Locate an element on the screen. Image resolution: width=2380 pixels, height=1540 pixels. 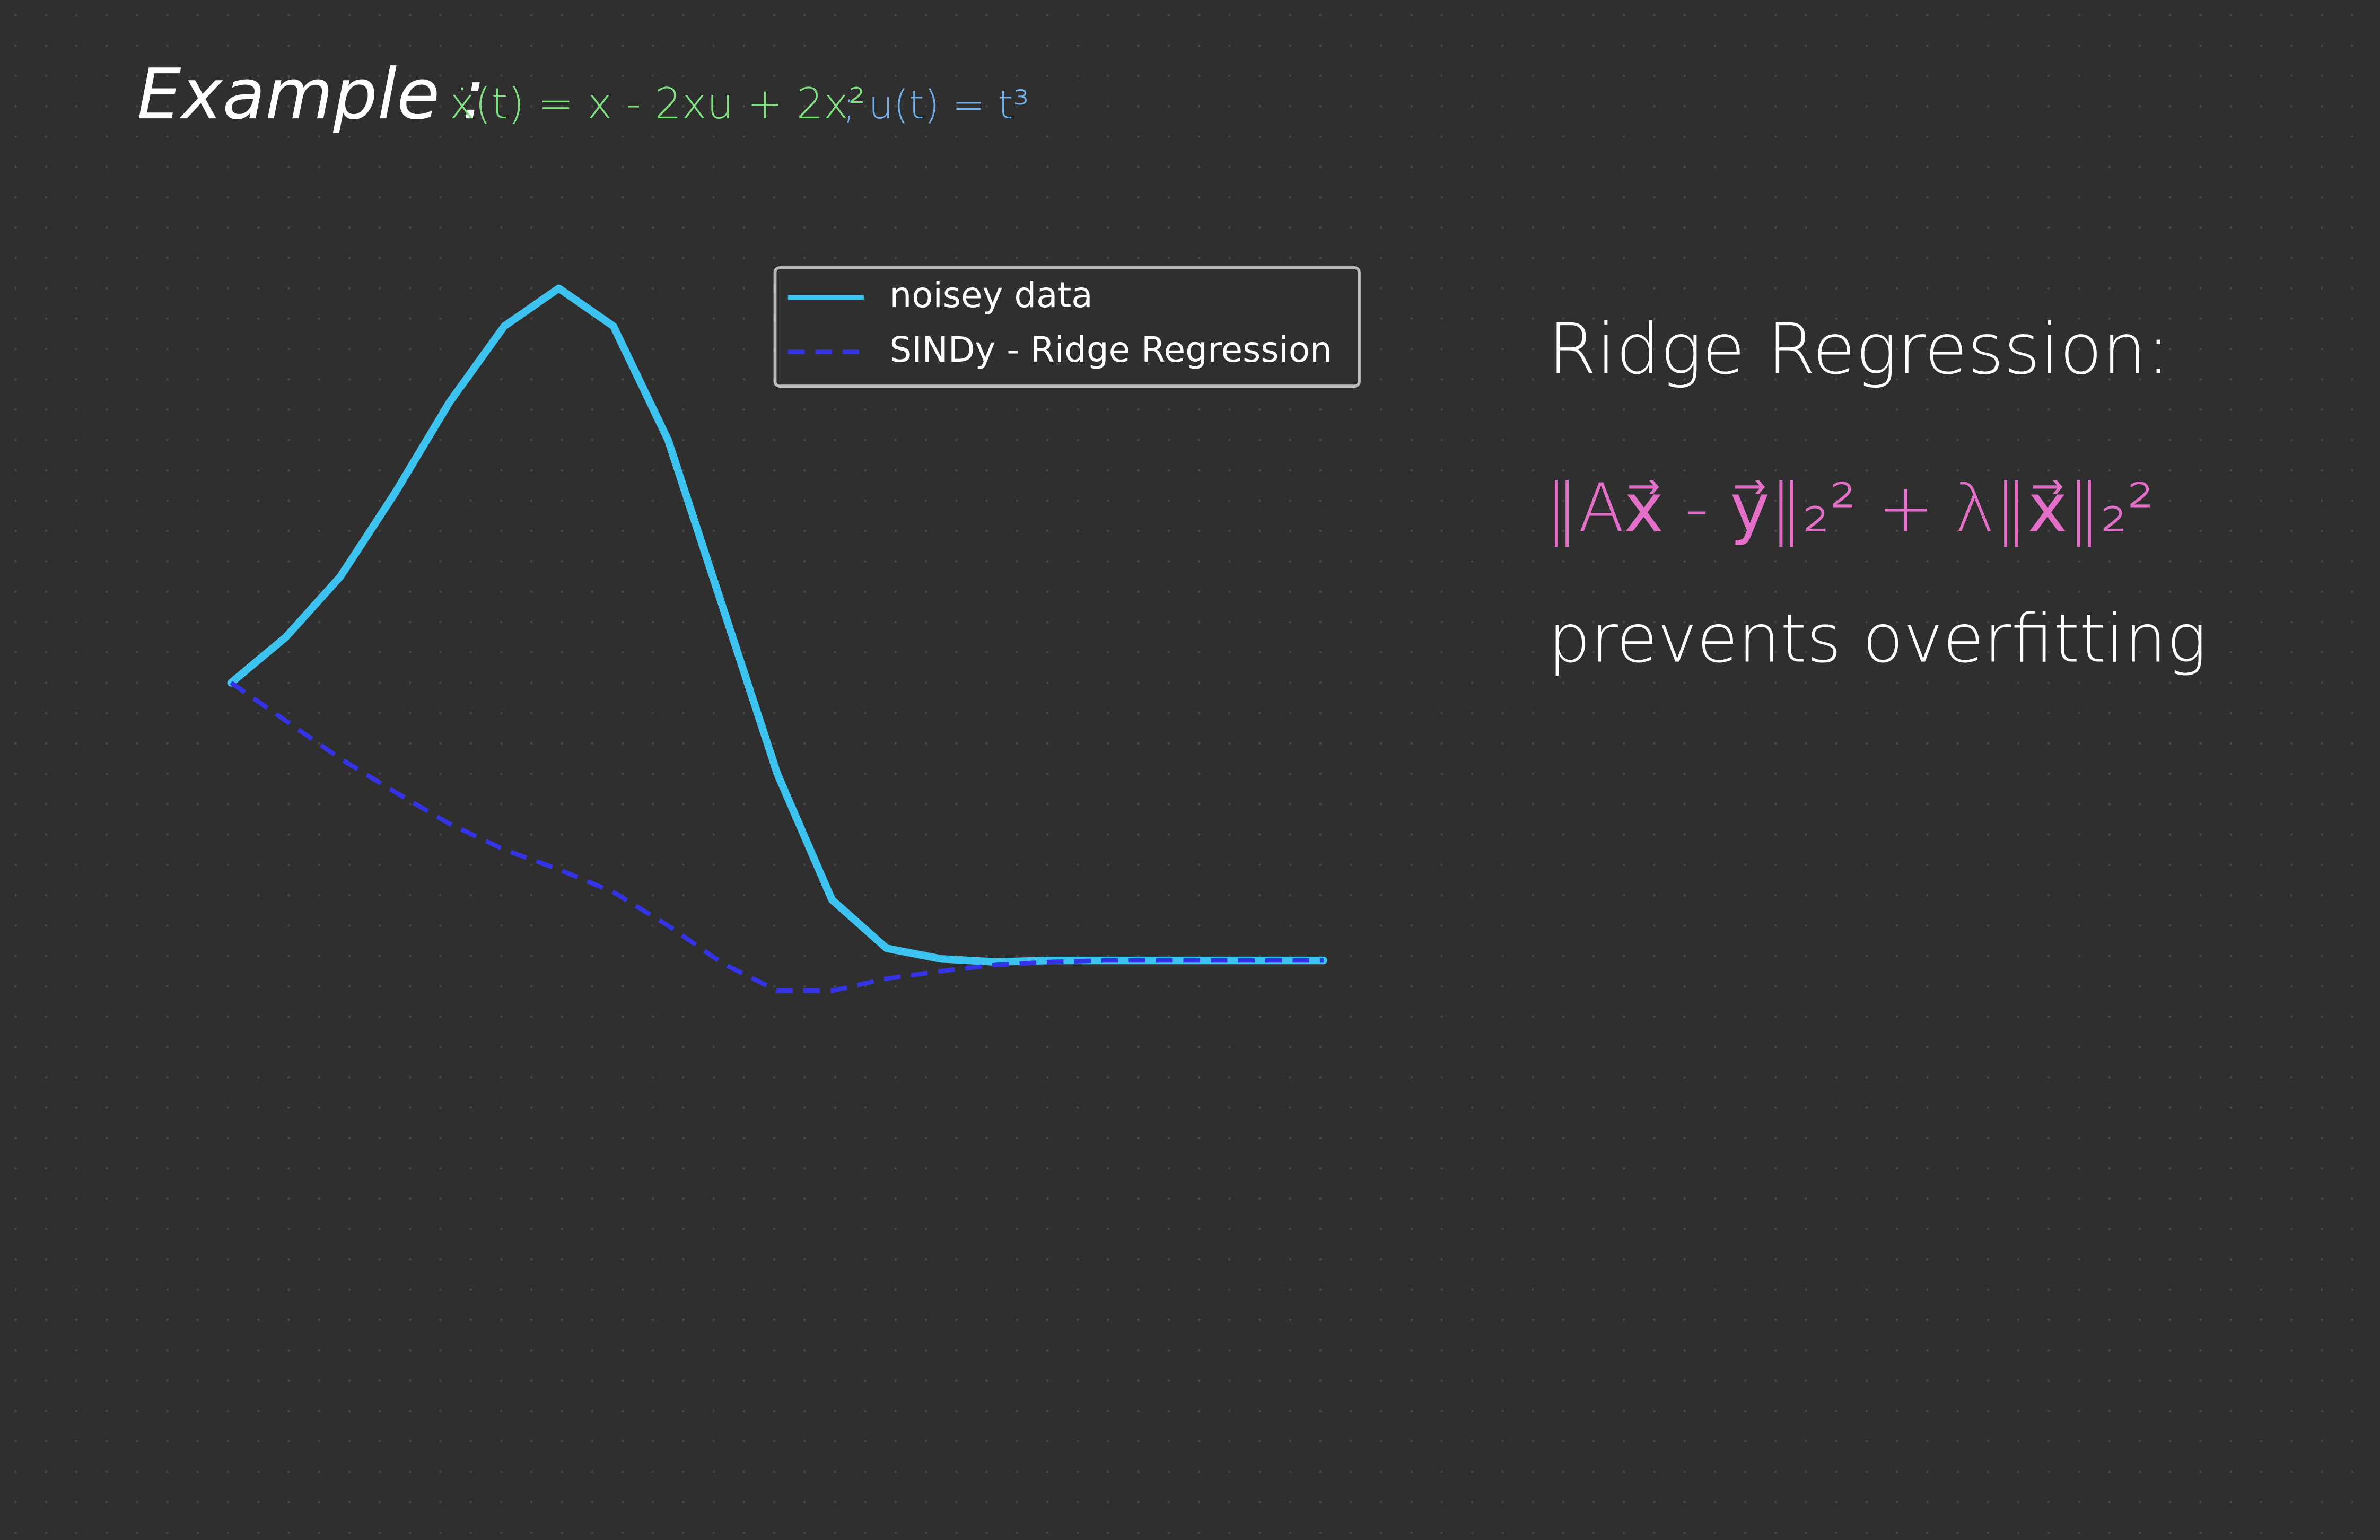
legend-label: noisey data is located at coordinates (991, 295).